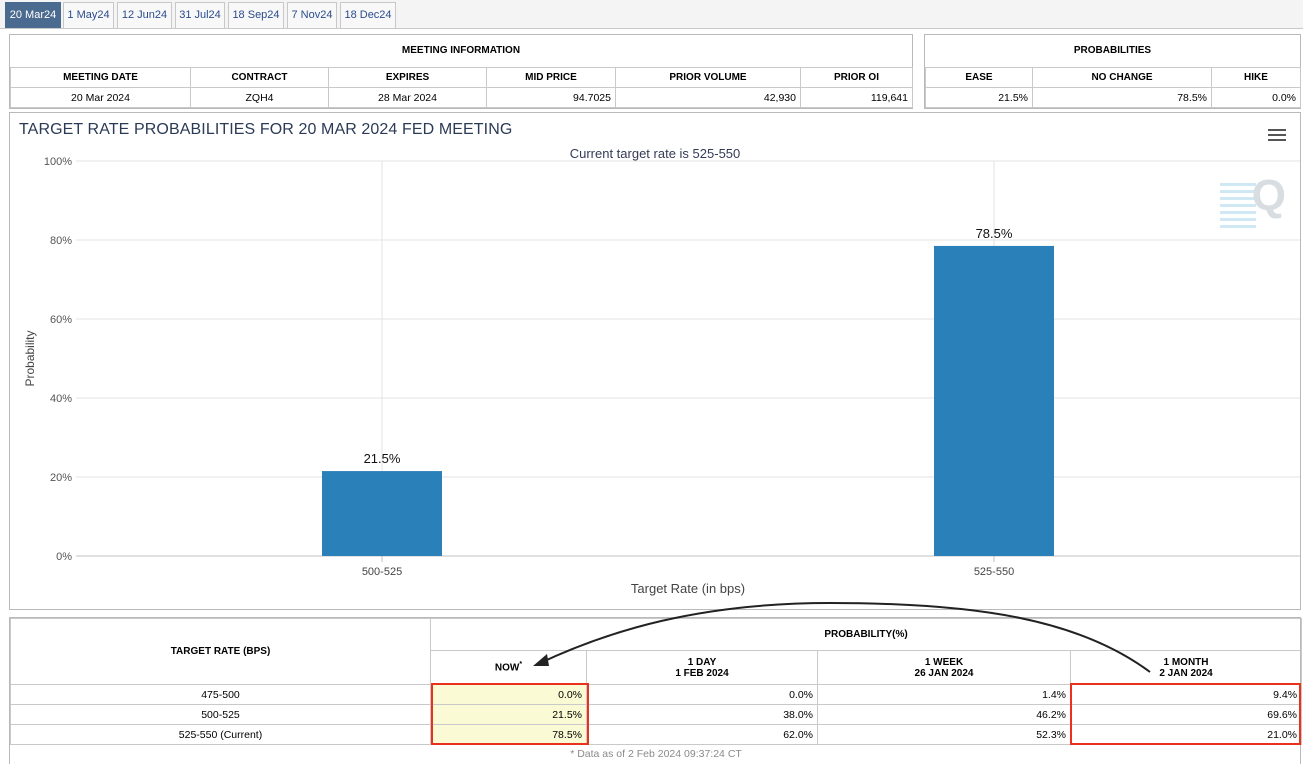  What do you see at coordinates (944, 714) in the screenshot?
I see `1-week-value: 46.2%` at bounding box center [944, 714].